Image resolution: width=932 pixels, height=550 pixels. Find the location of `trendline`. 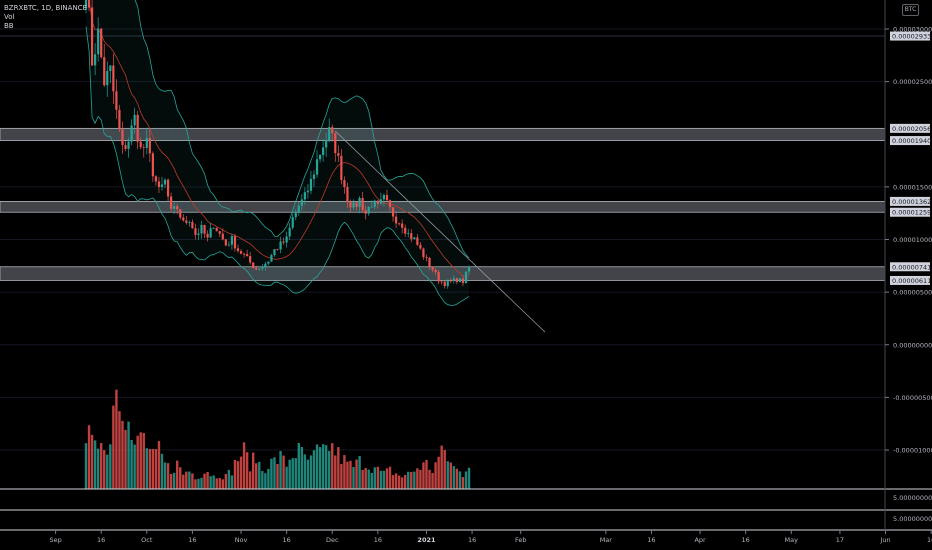

trendline is located at coordinates (440, 231).